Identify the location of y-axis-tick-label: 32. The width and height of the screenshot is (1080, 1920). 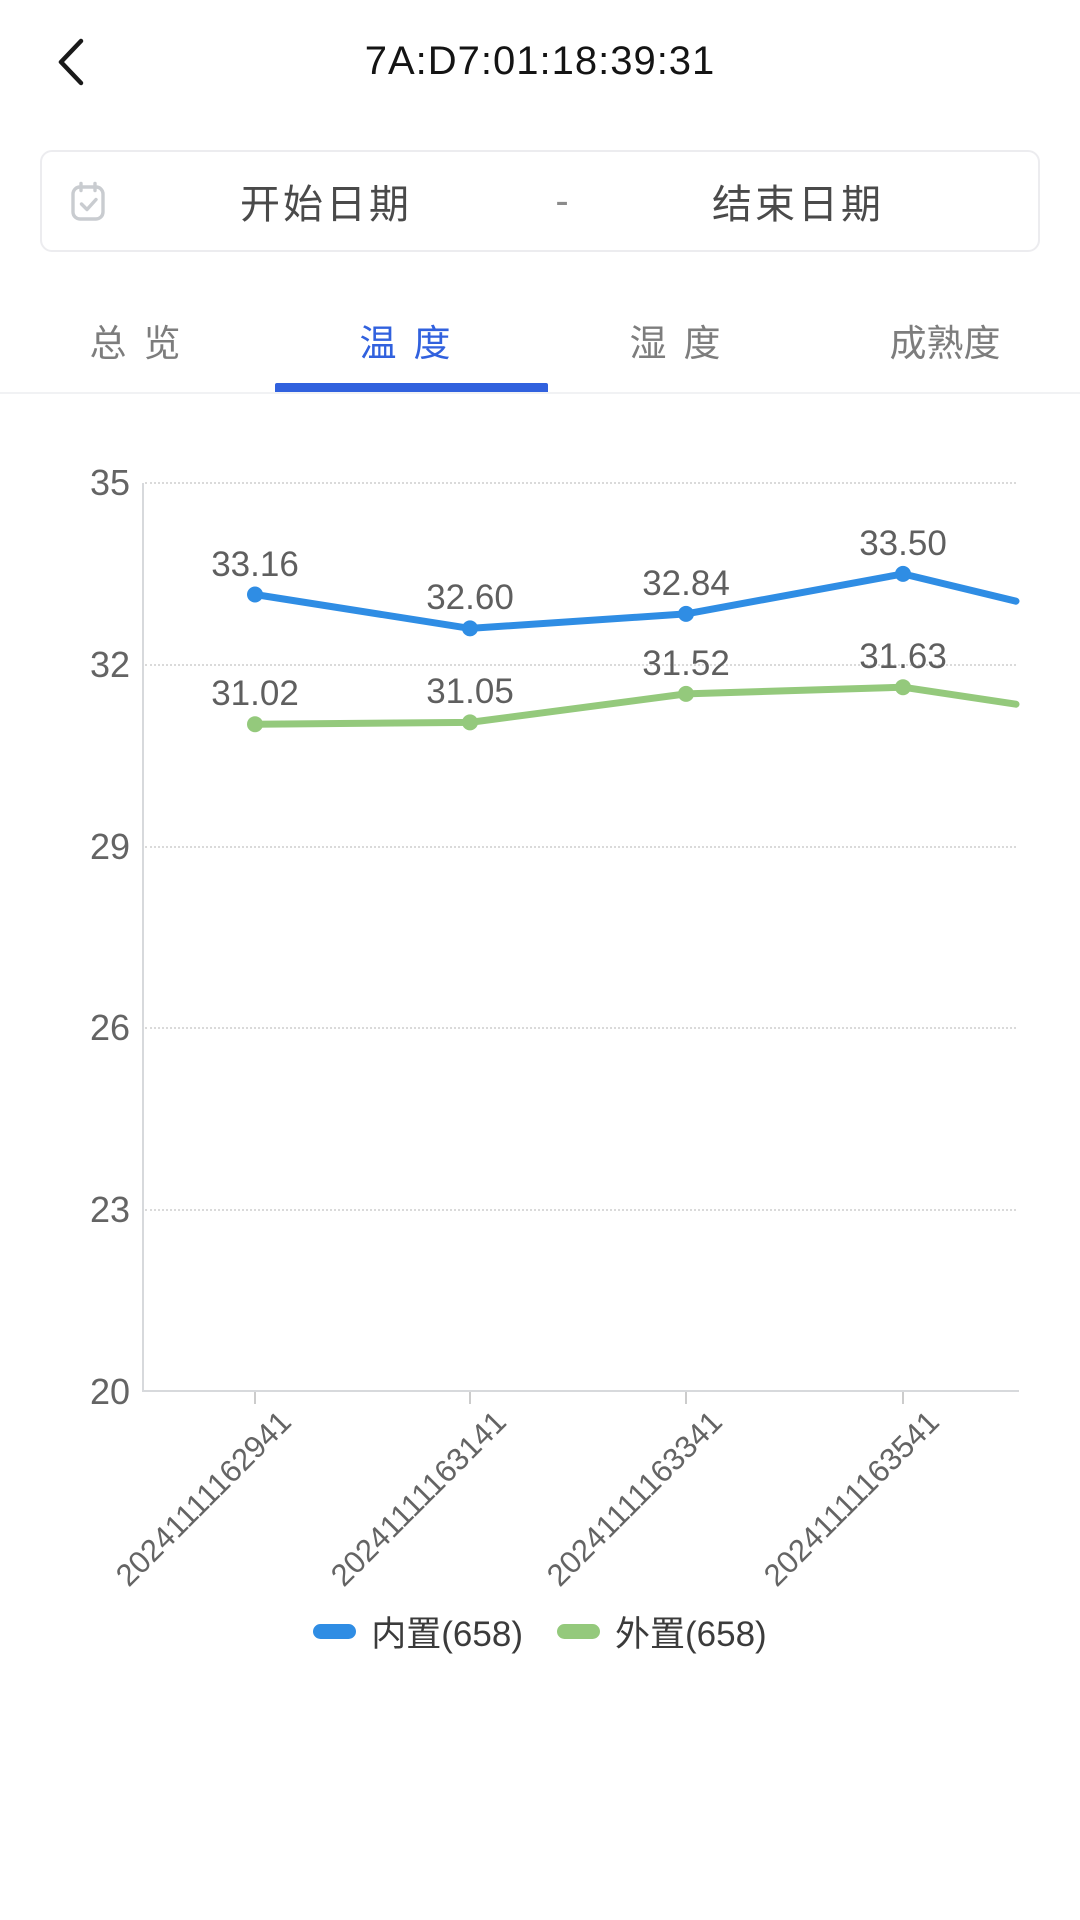
(109, 664).